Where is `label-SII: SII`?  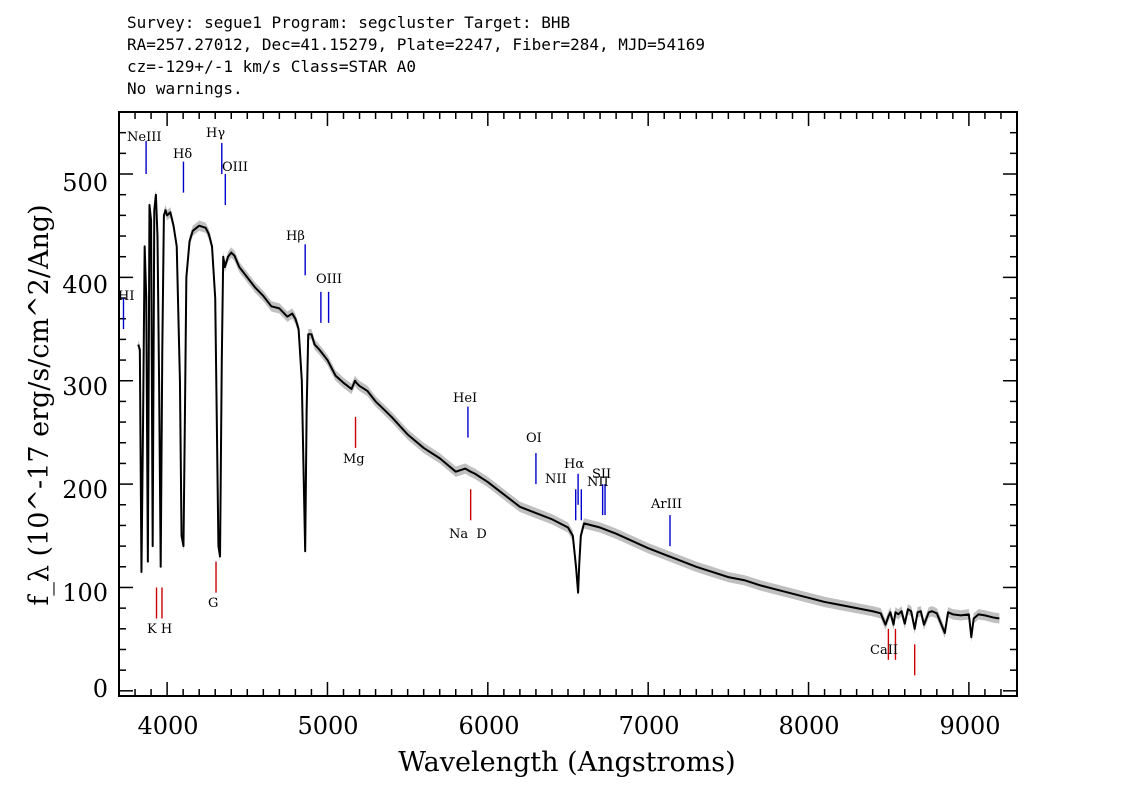 label-SII: SII is located at coordinates (601, 474).